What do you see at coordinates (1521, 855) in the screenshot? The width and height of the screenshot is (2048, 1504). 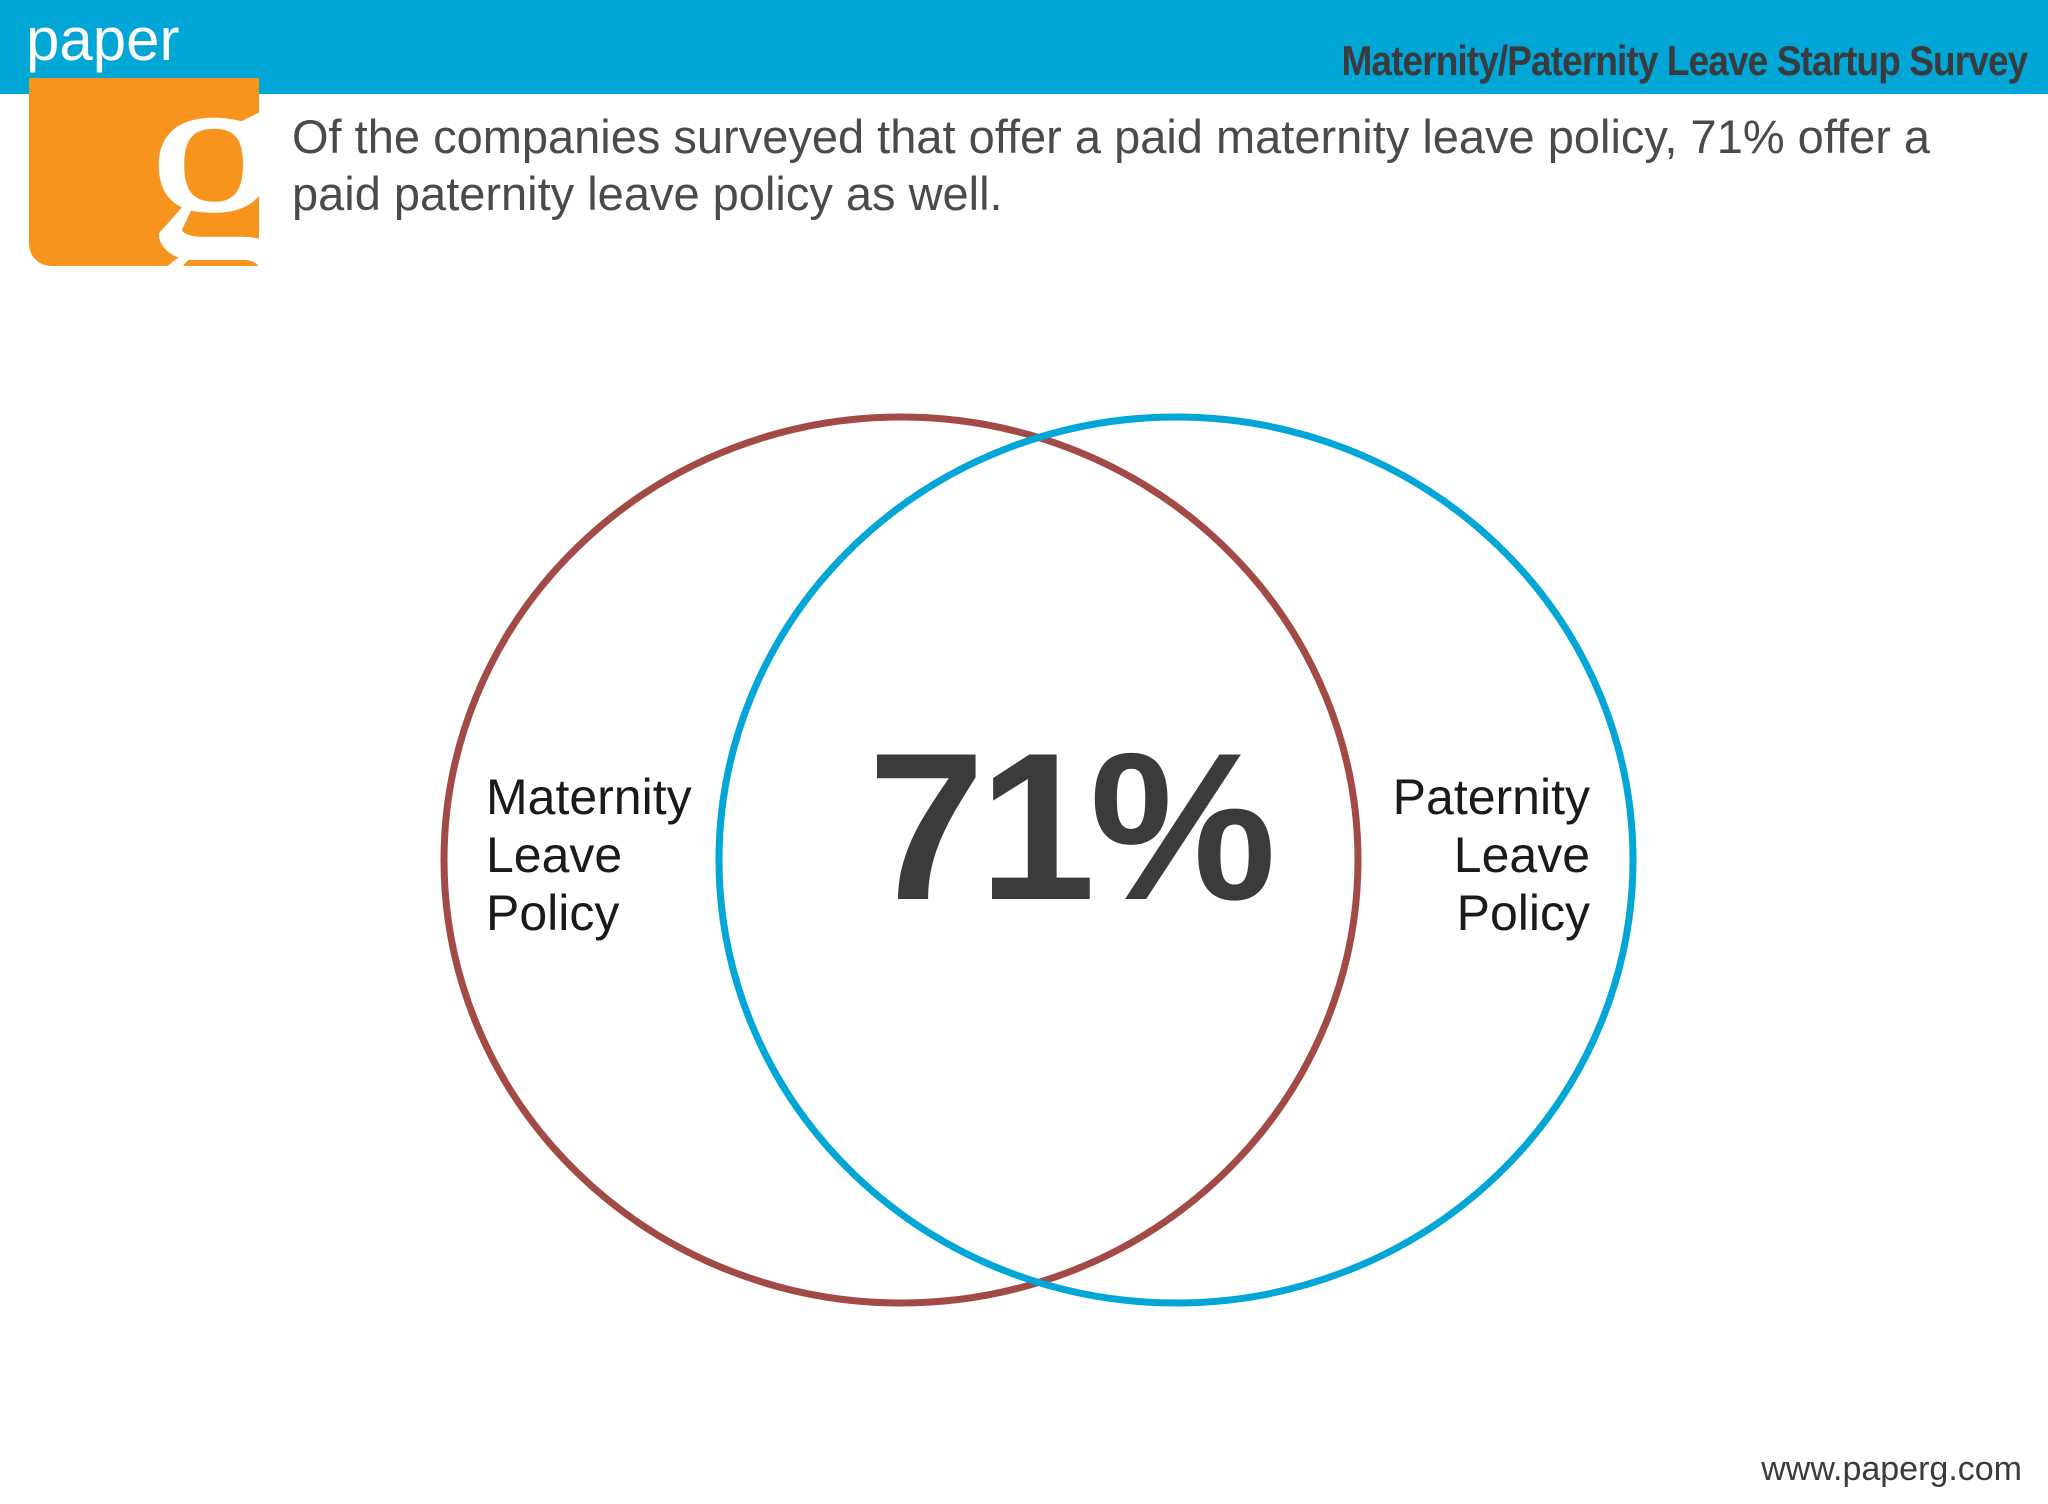 I see `paternity-label-line: Leave` at bounding box center [1521, 855].